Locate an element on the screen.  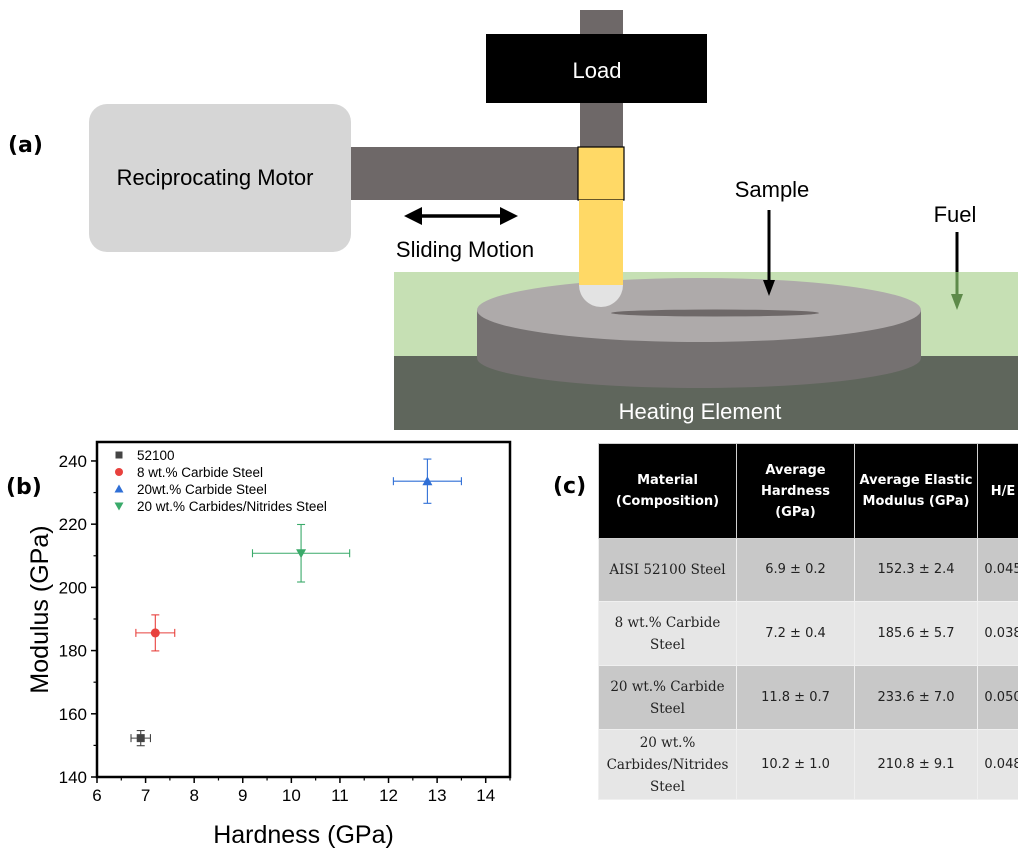
panel-label-b: (b) is located at coordinates (24, 487).